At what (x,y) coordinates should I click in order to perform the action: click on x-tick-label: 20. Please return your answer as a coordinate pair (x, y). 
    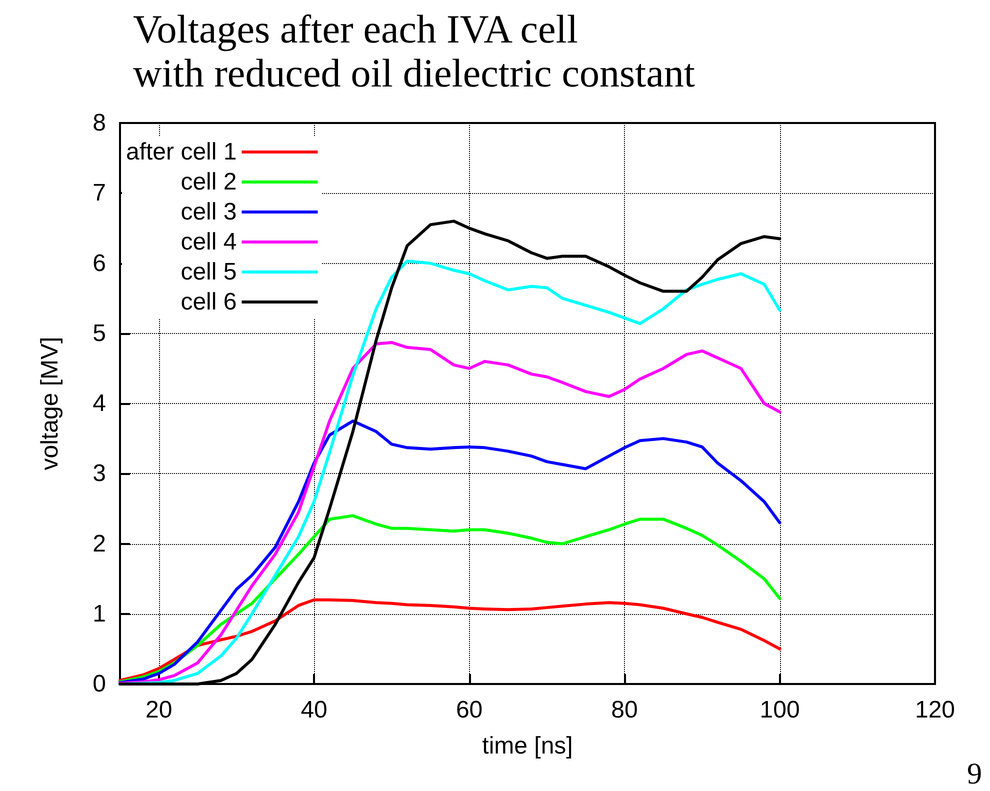
    Looking at the image, I should click on (158, 710).